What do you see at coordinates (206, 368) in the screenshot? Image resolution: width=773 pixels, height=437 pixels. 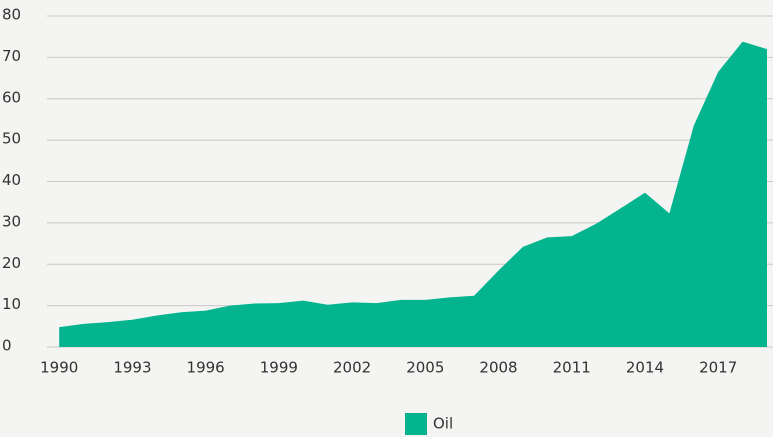 I see `x-tick-label: 1996` at bounding box center [206, 368].